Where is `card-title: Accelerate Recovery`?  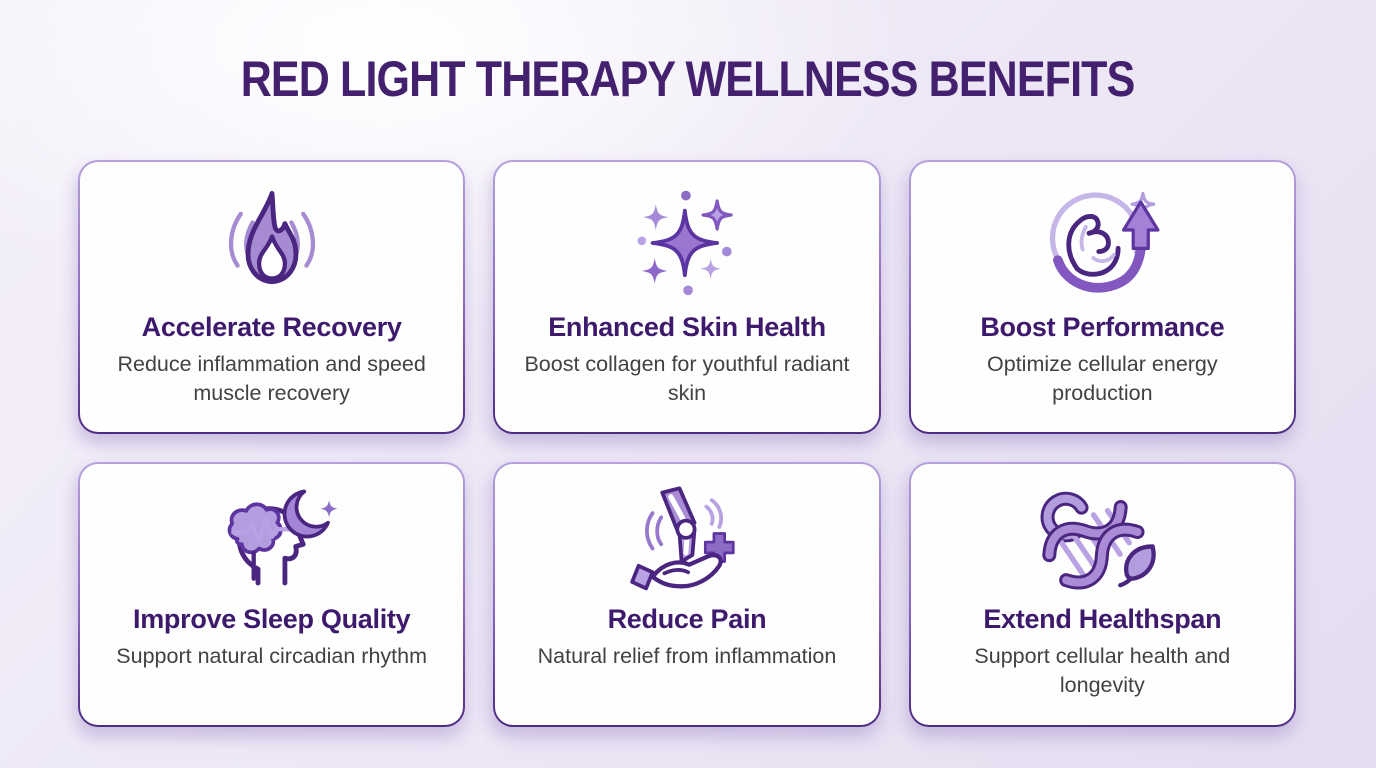
card-title: Accelerate Recovery is located at coordinates (271, 327).